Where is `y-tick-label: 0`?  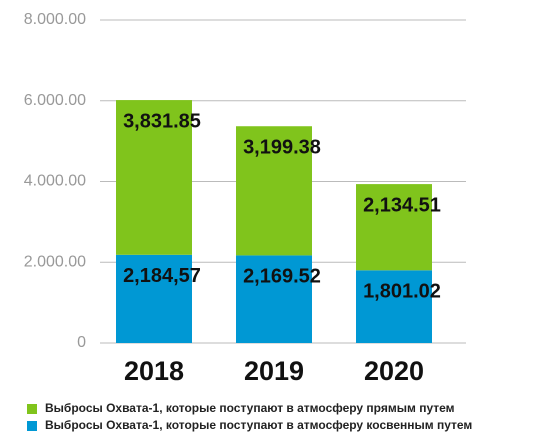 y-tick-label: 0 is located at coordinates (81, 342).